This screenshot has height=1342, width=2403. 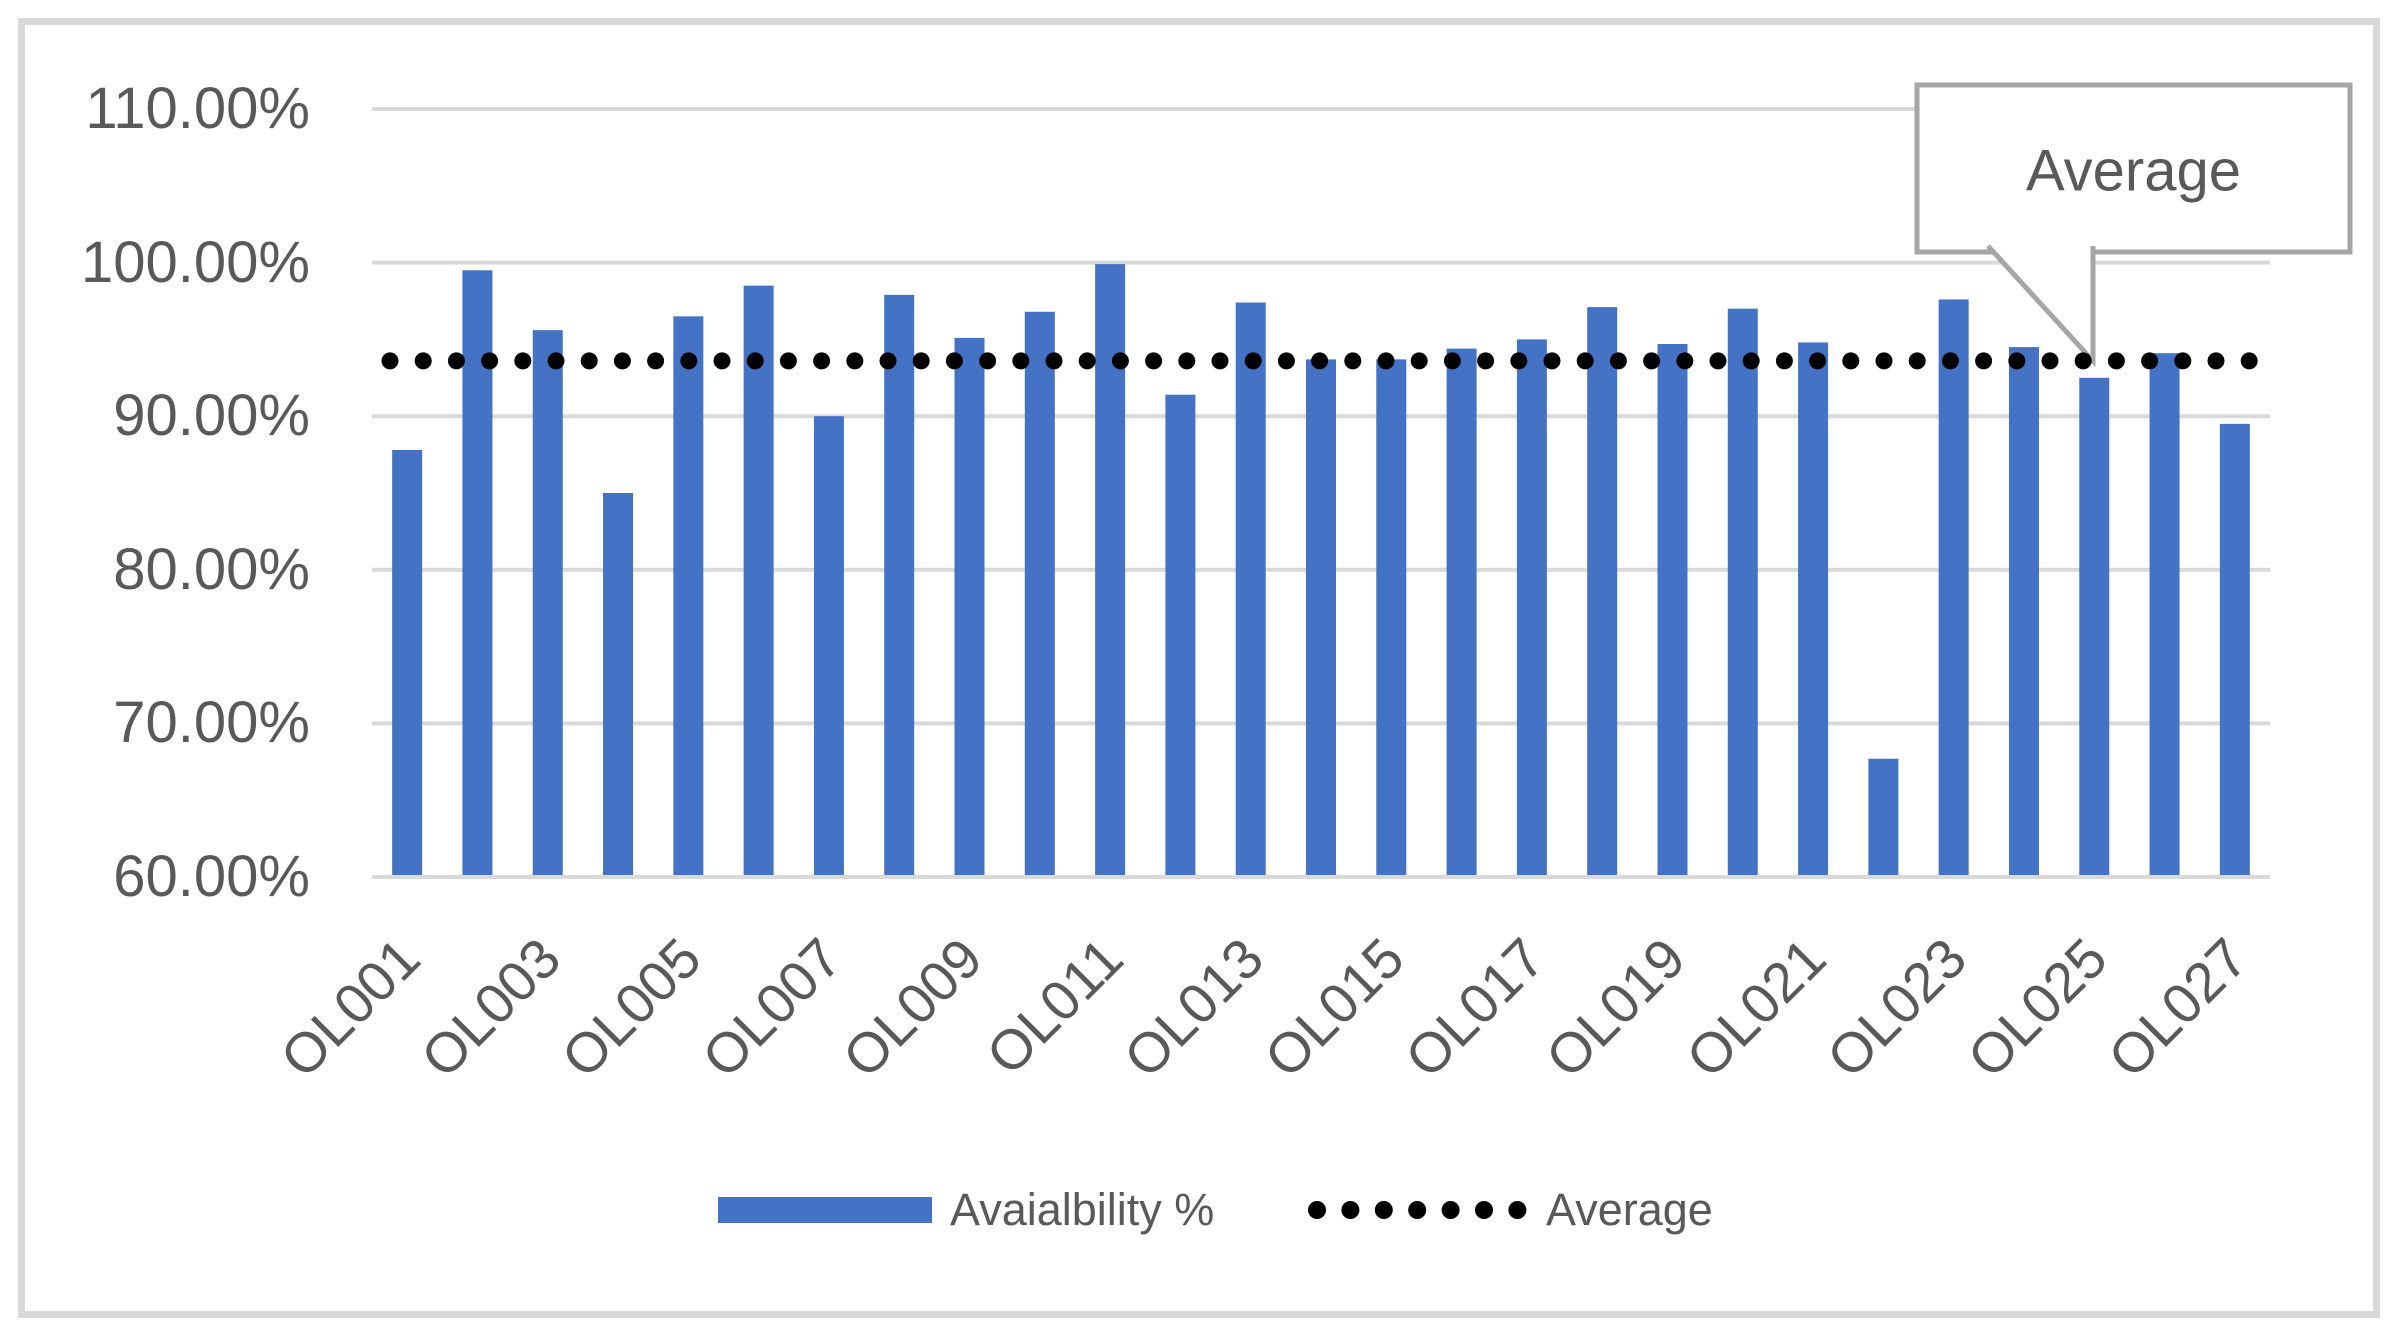 What do you see at coordinates (1896, 1007) in the screenshot?
I see `x-axis-label: OL023` at bounding box center [1896, 1007].